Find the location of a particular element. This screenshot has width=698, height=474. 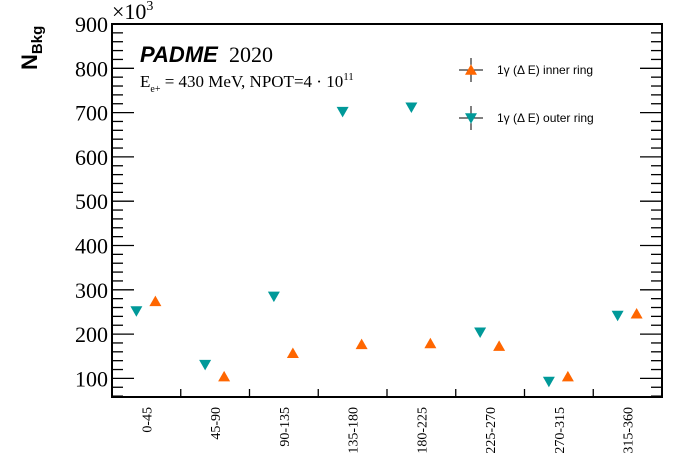

x-tick-label: 180-225 is located at coordinates (422, 430).